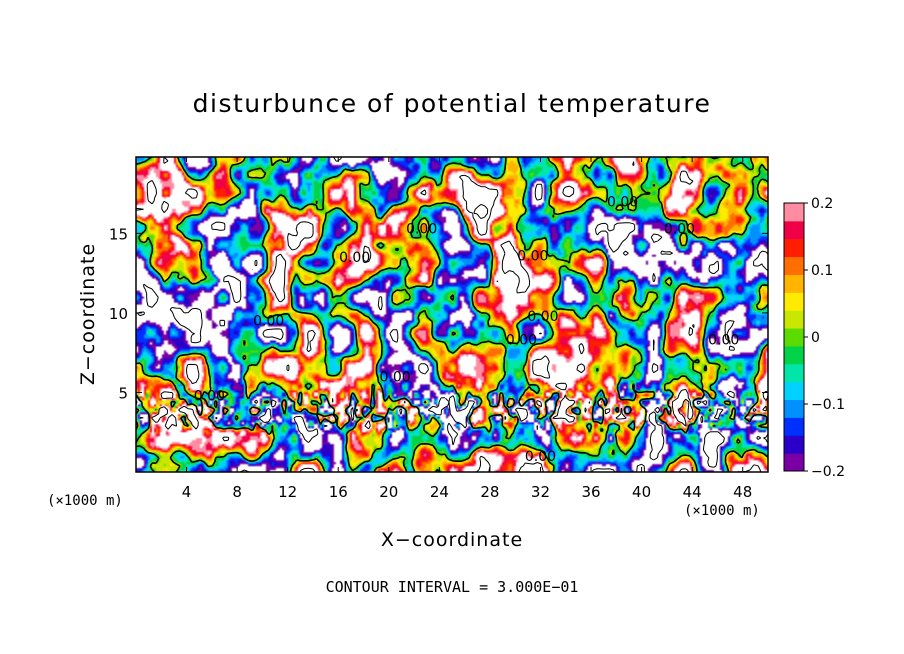 The height and width of the screenshot is (654, 904). I want to click on colorbar-tick-label: −0.2, so click(828, 472).